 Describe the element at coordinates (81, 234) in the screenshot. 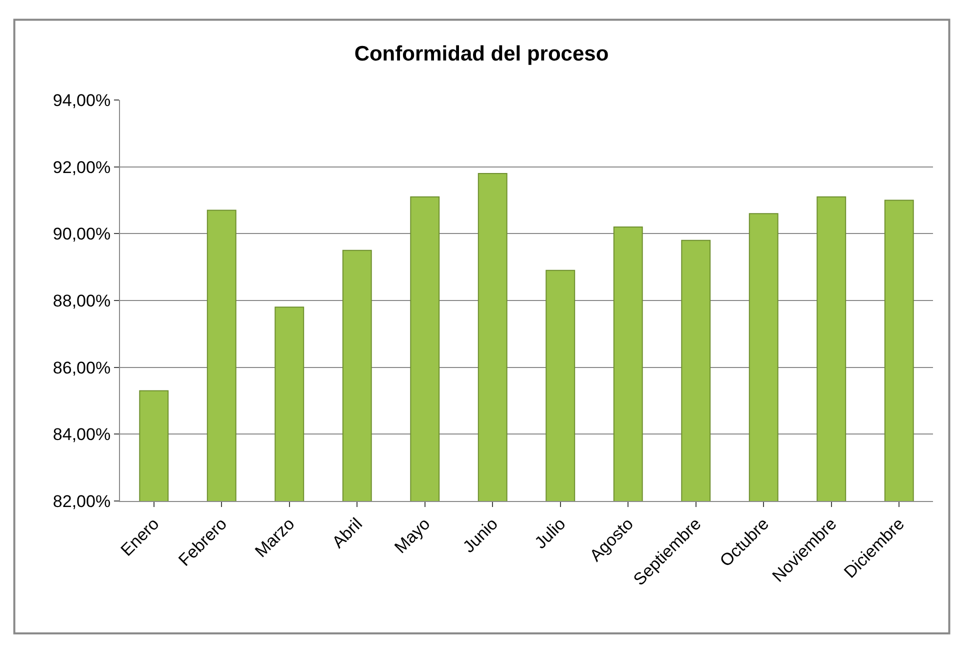

I see `y-tick-label: 90,00%` at that location.